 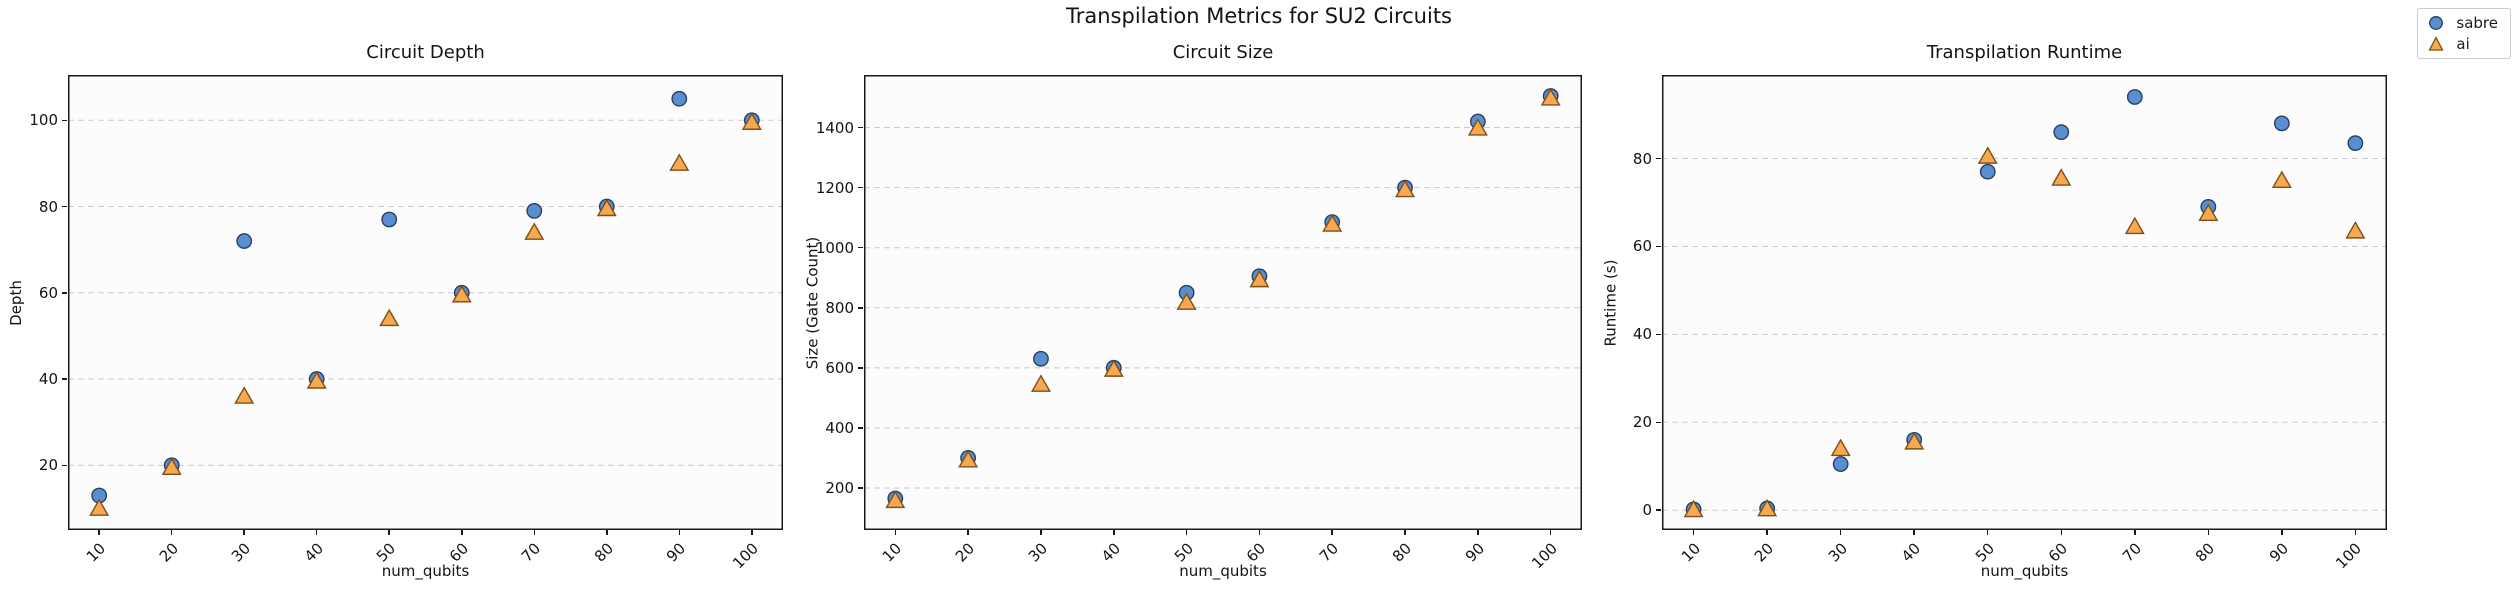 I want to click on y-tick-label: 400, so click(x=839, y=427).